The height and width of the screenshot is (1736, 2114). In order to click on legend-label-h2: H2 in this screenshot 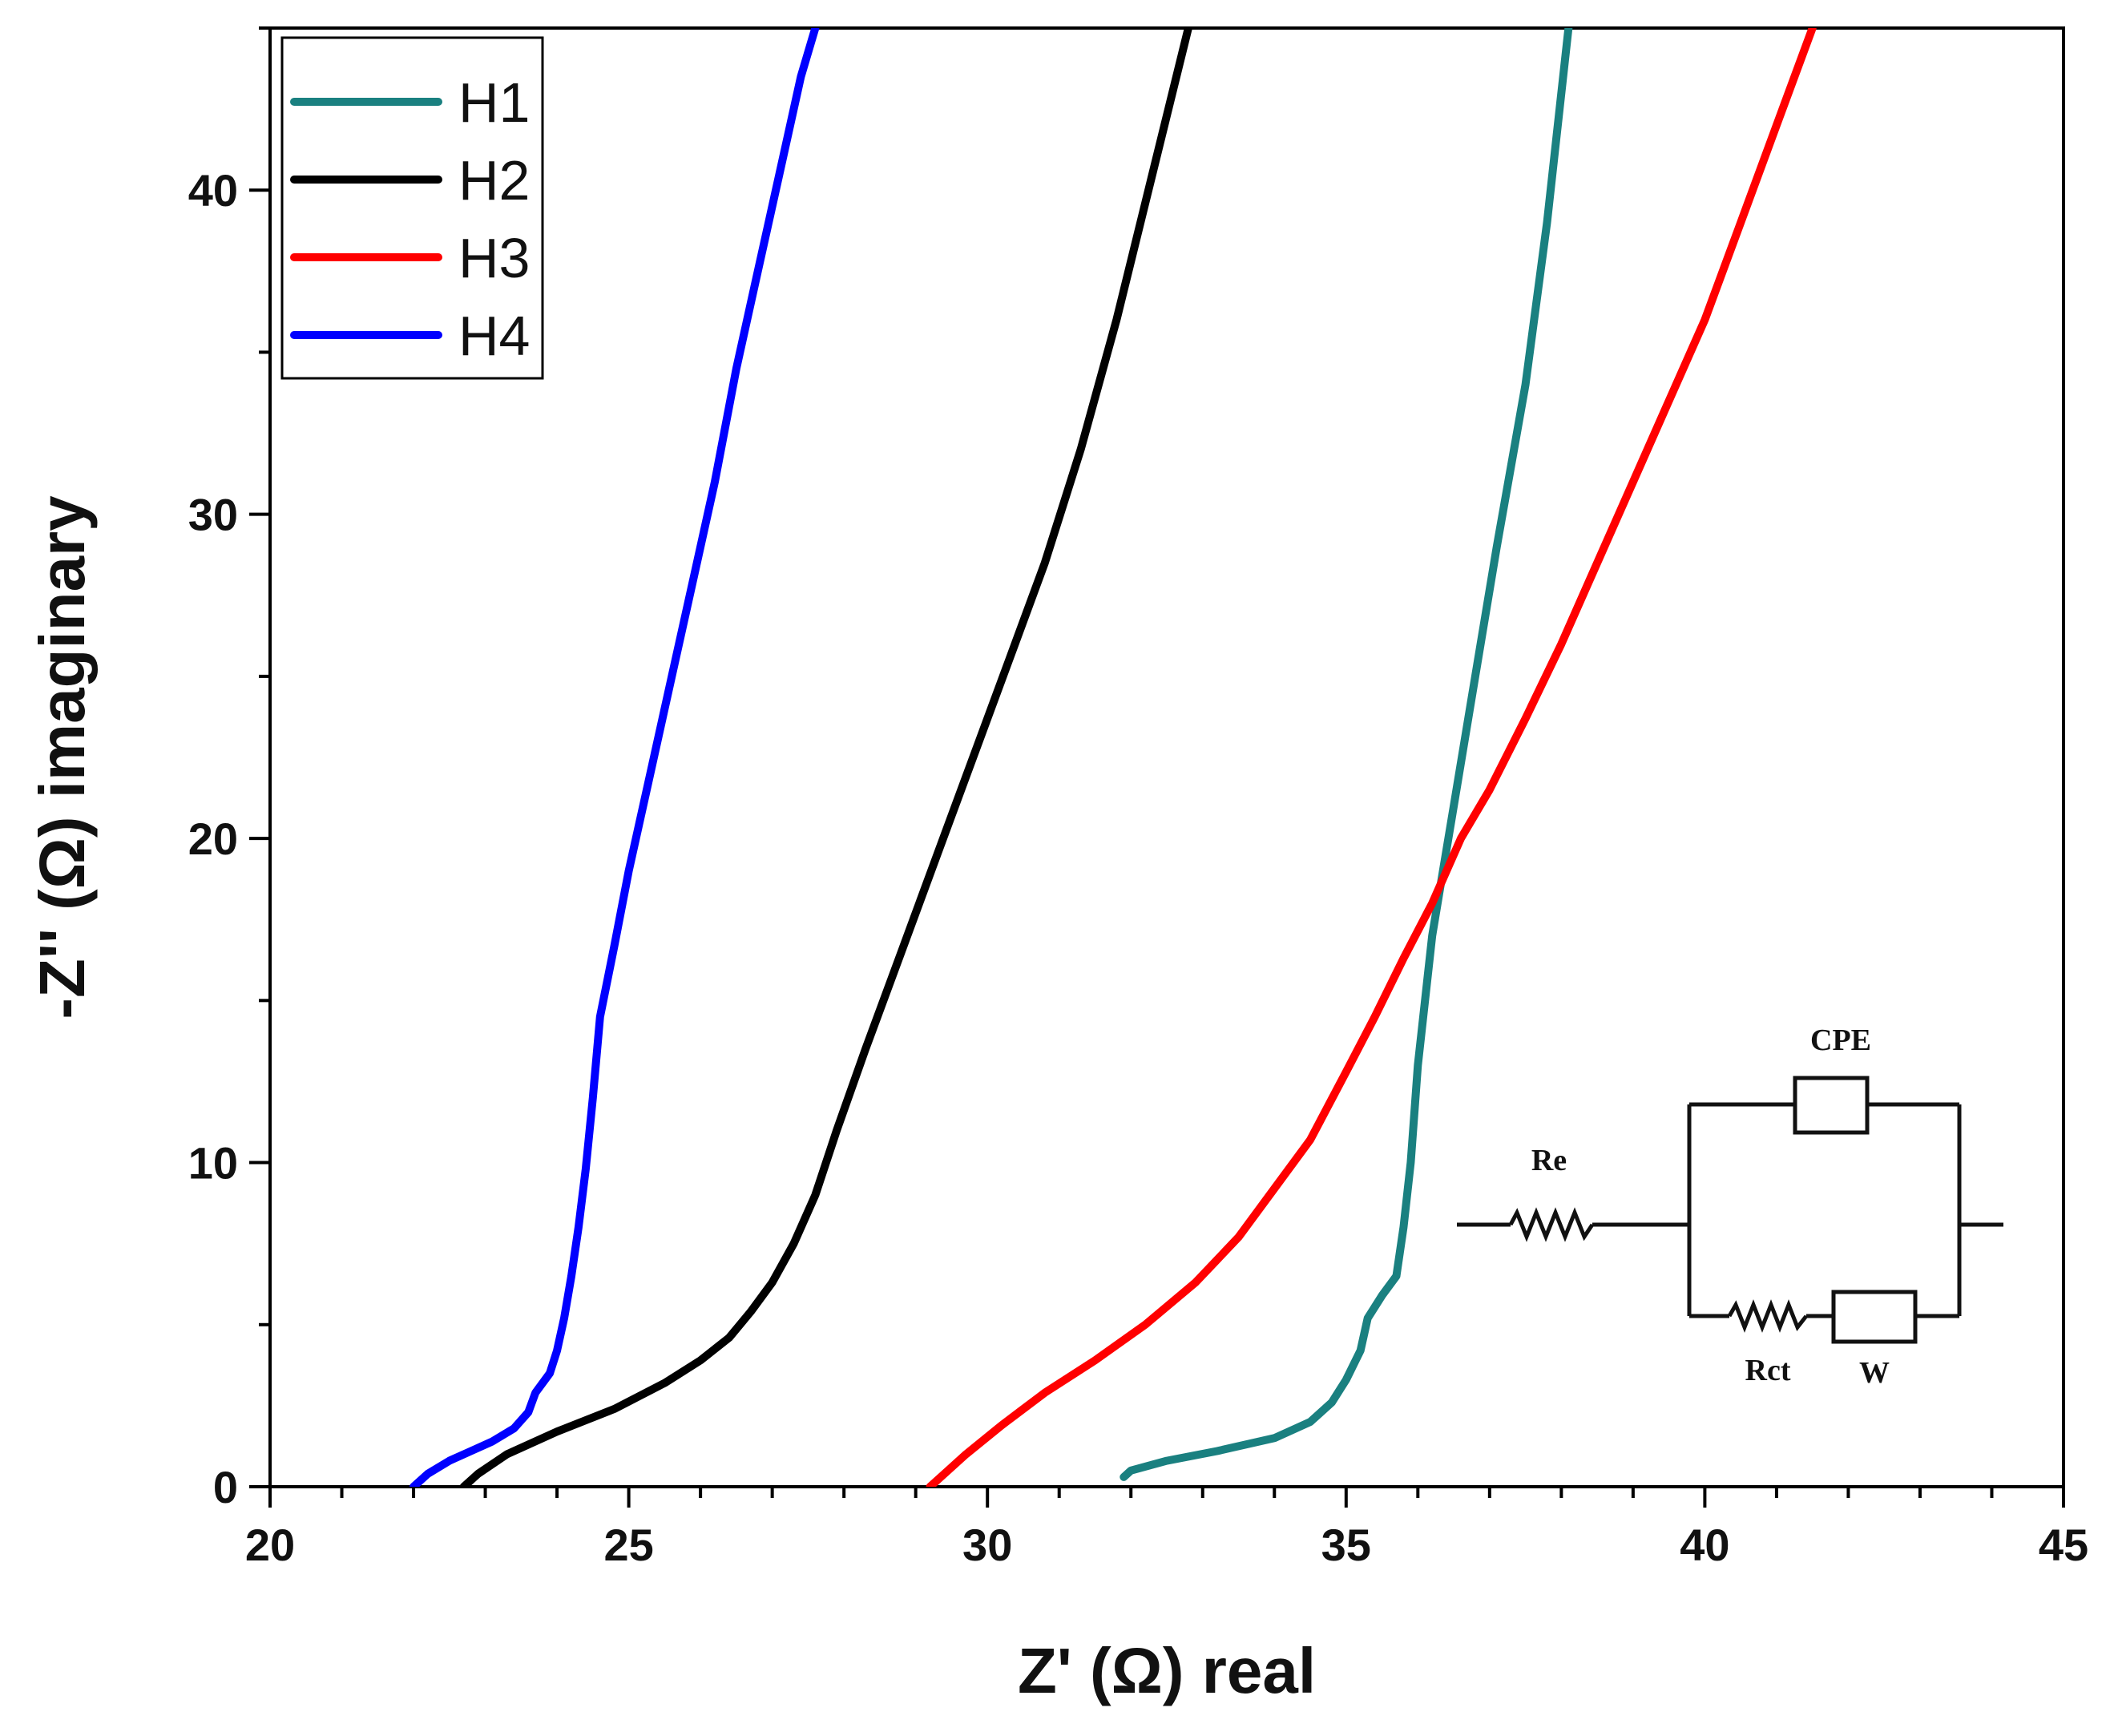, I will do `click(494, 180)`.